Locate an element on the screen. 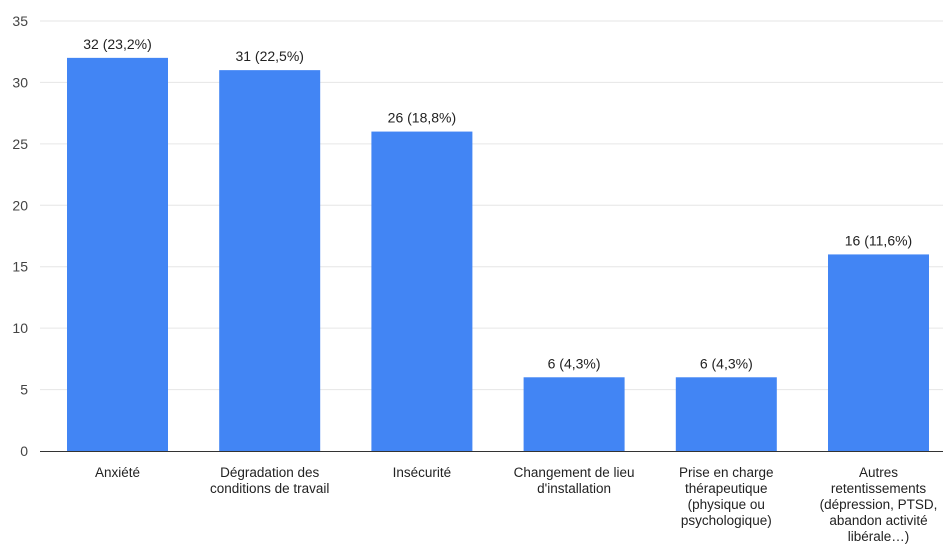  x-tick-label: Changement de lieu d'installation is located at coordinates (574, 480).